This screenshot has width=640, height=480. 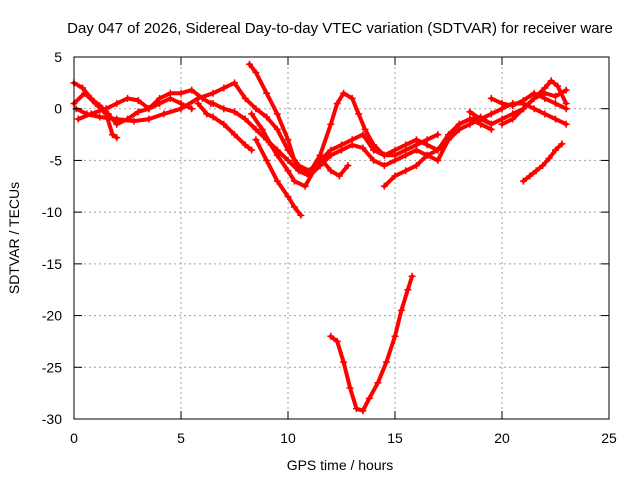 What do you see at coordinates (52, 212) in the screenshot?
I see `y-tick-label: -10` at bounding box center [52, 212].